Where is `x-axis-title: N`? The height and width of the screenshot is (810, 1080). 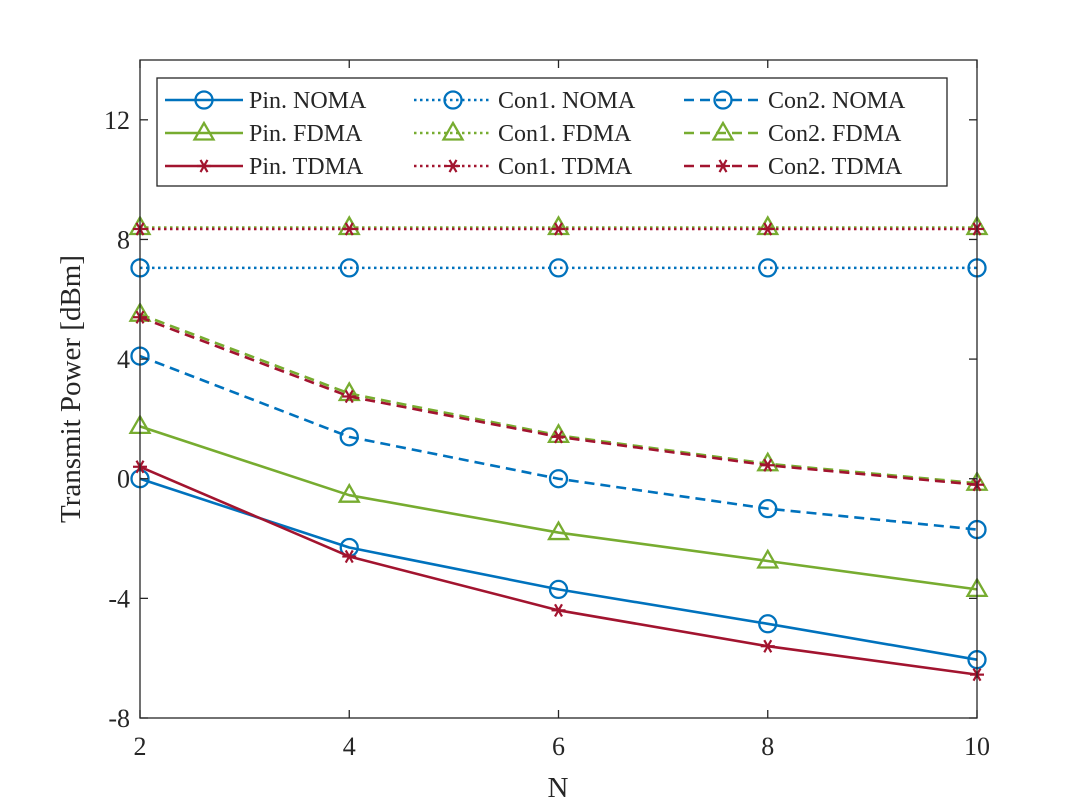
x-axis-title: N is located at coordinates (558, 788).